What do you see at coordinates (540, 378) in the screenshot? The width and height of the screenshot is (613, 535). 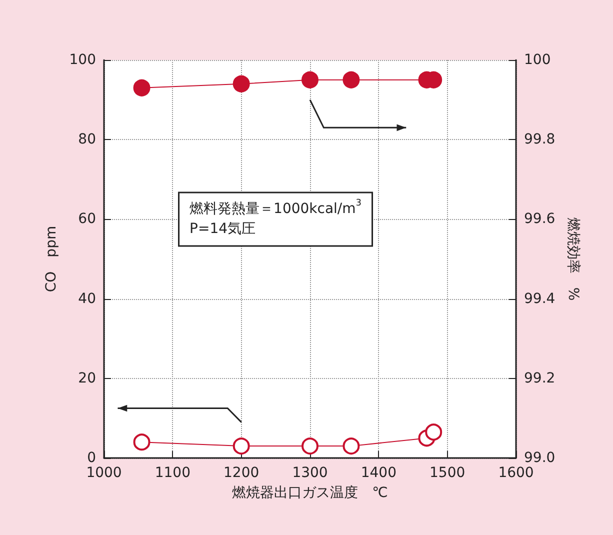 I see `y2-tick-label: 99.2` at bounding box center [540, 378].